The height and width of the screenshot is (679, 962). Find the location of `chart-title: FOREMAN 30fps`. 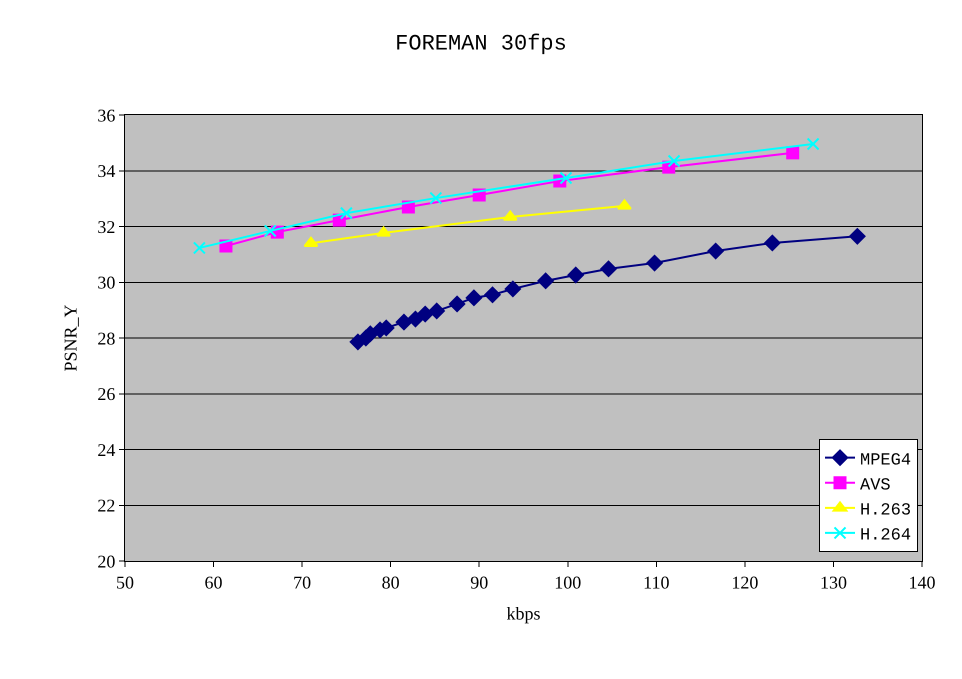

chart-title: FOREMAN 30fps is located at coordinates (481, 43).